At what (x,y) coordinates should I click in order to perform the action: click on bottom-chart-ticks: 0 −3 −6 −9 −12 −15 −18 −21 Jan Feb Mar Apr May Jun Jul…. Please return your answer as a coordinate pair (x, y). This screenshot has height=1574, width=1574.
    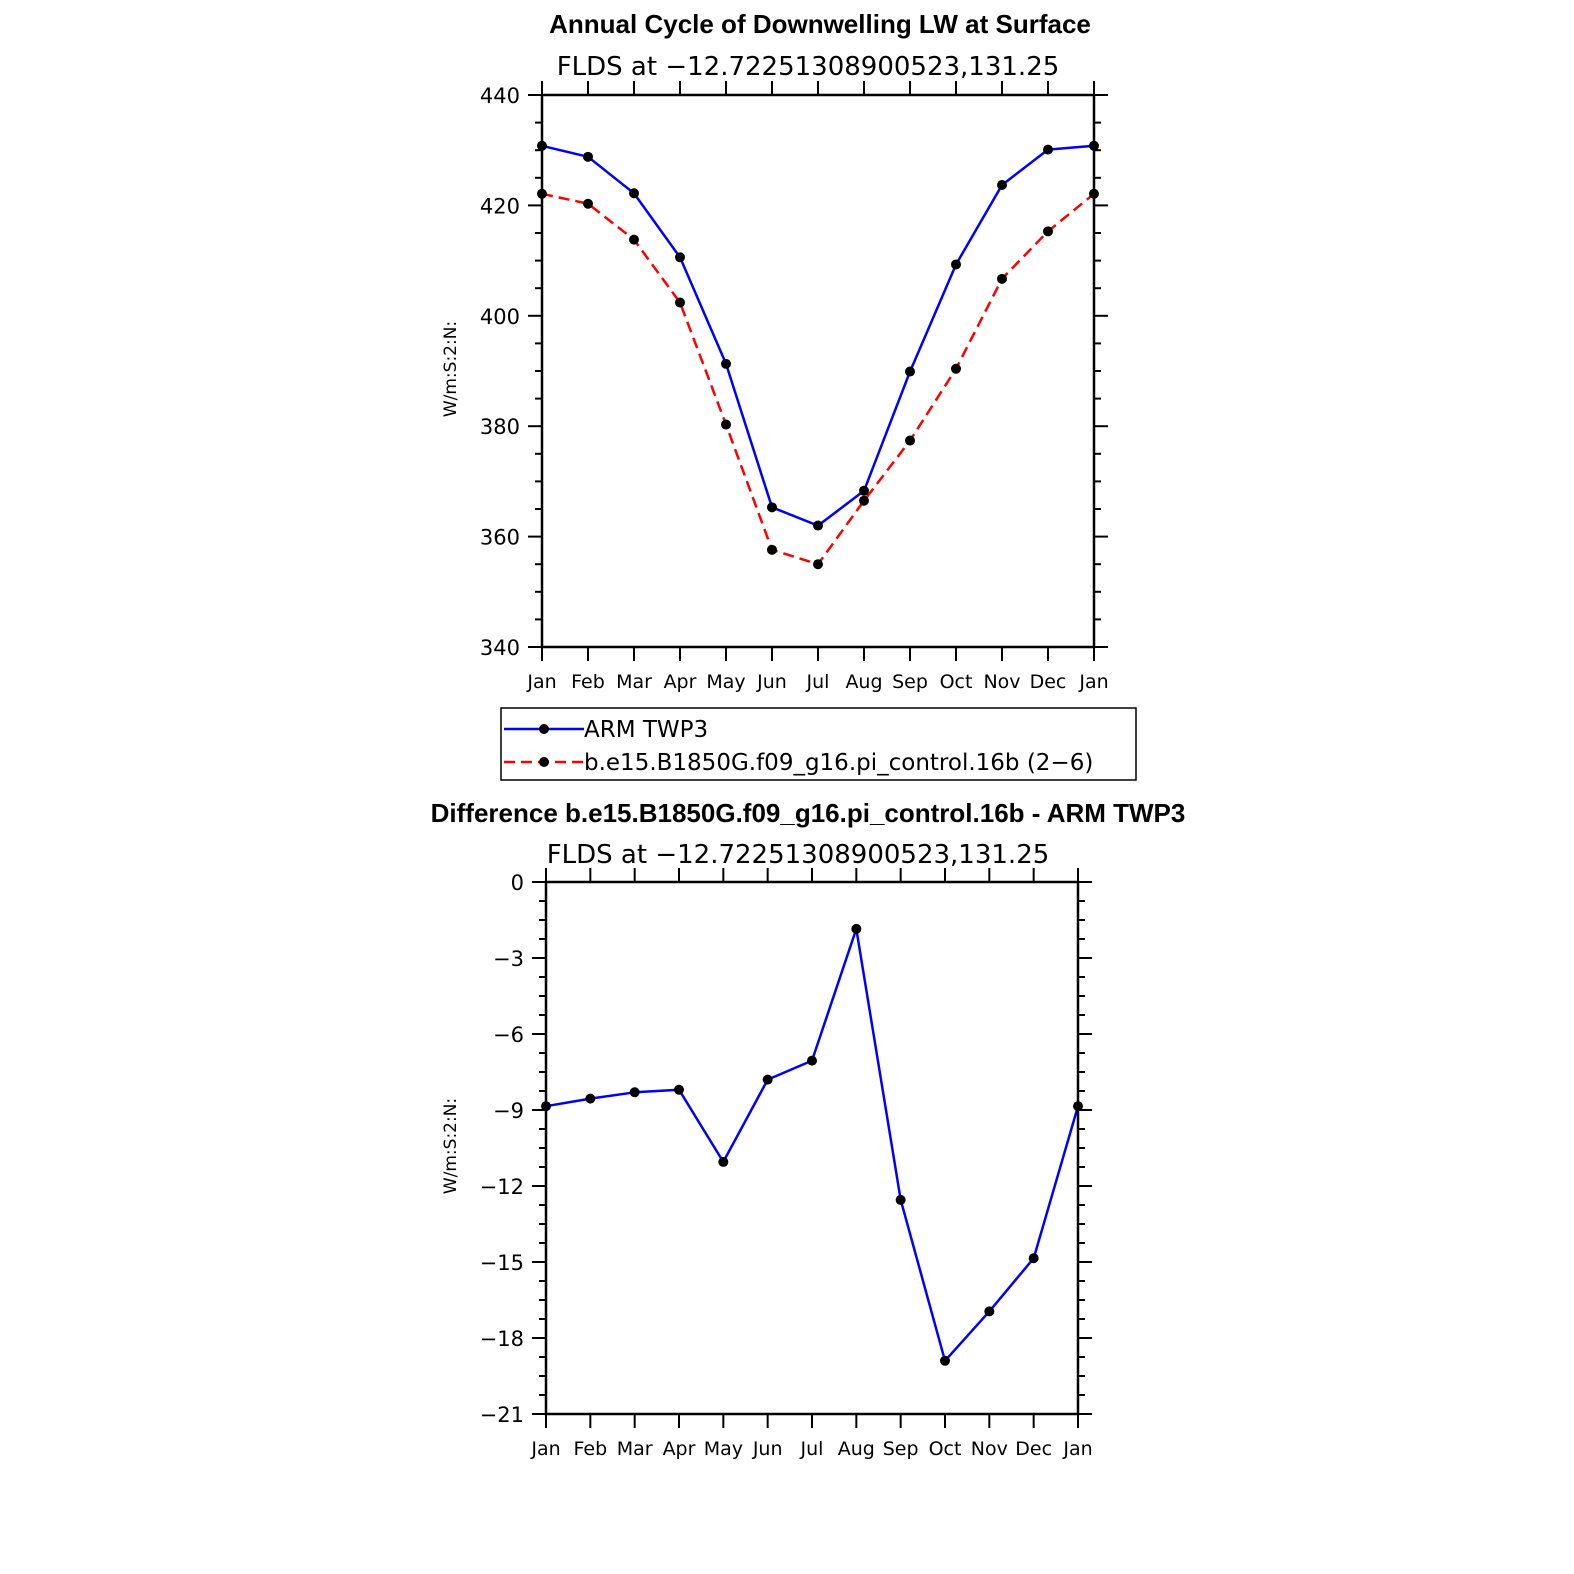
    Looking at the image, I should click on (786, 1164).